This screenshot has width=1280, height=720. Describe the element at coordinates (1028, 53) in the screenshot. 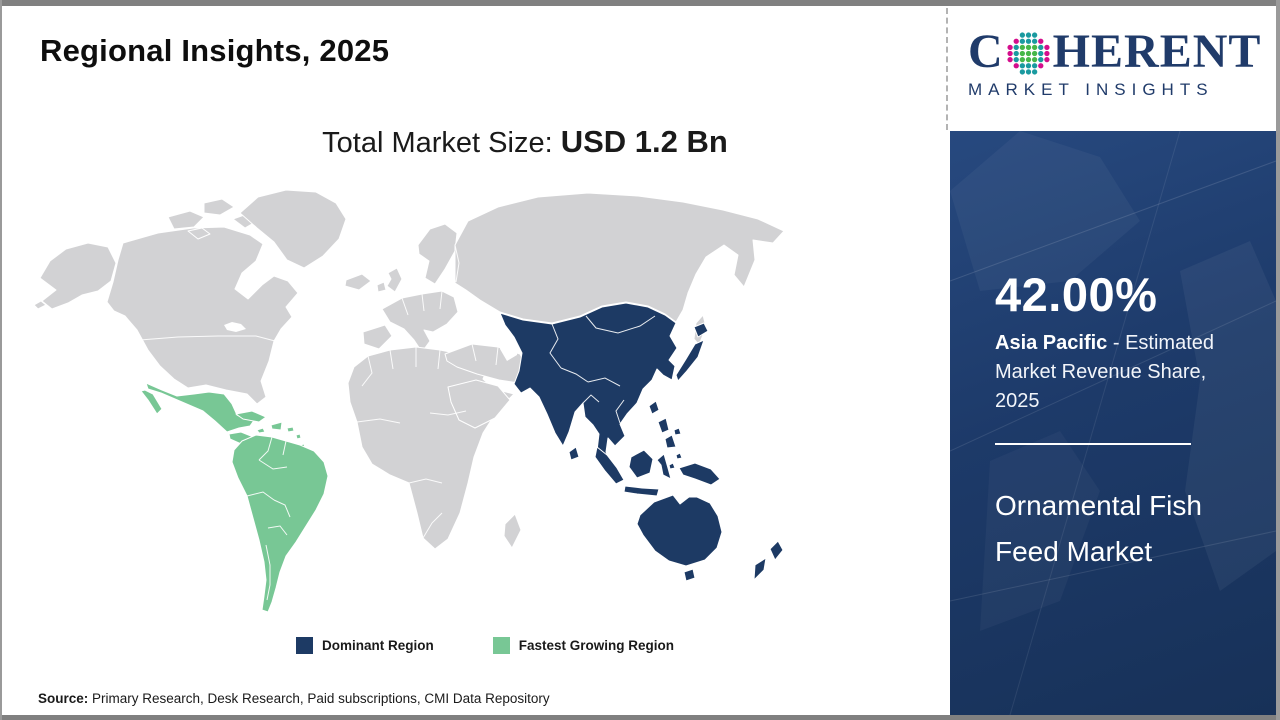

I see `logo-dotted-globe-icon` at that location.